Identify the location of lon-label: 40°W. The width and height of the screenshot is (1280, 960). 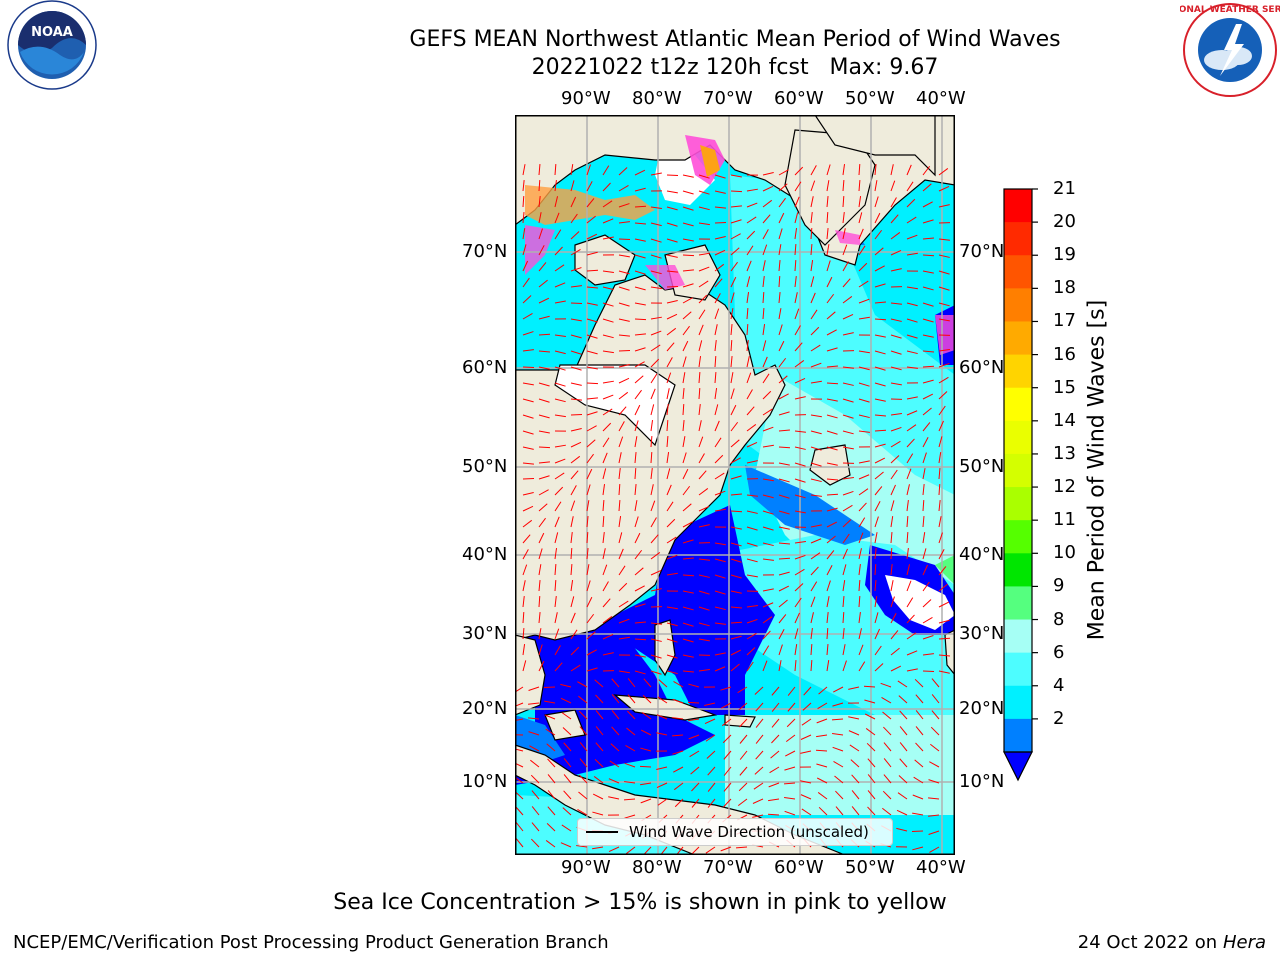
(941, 867).